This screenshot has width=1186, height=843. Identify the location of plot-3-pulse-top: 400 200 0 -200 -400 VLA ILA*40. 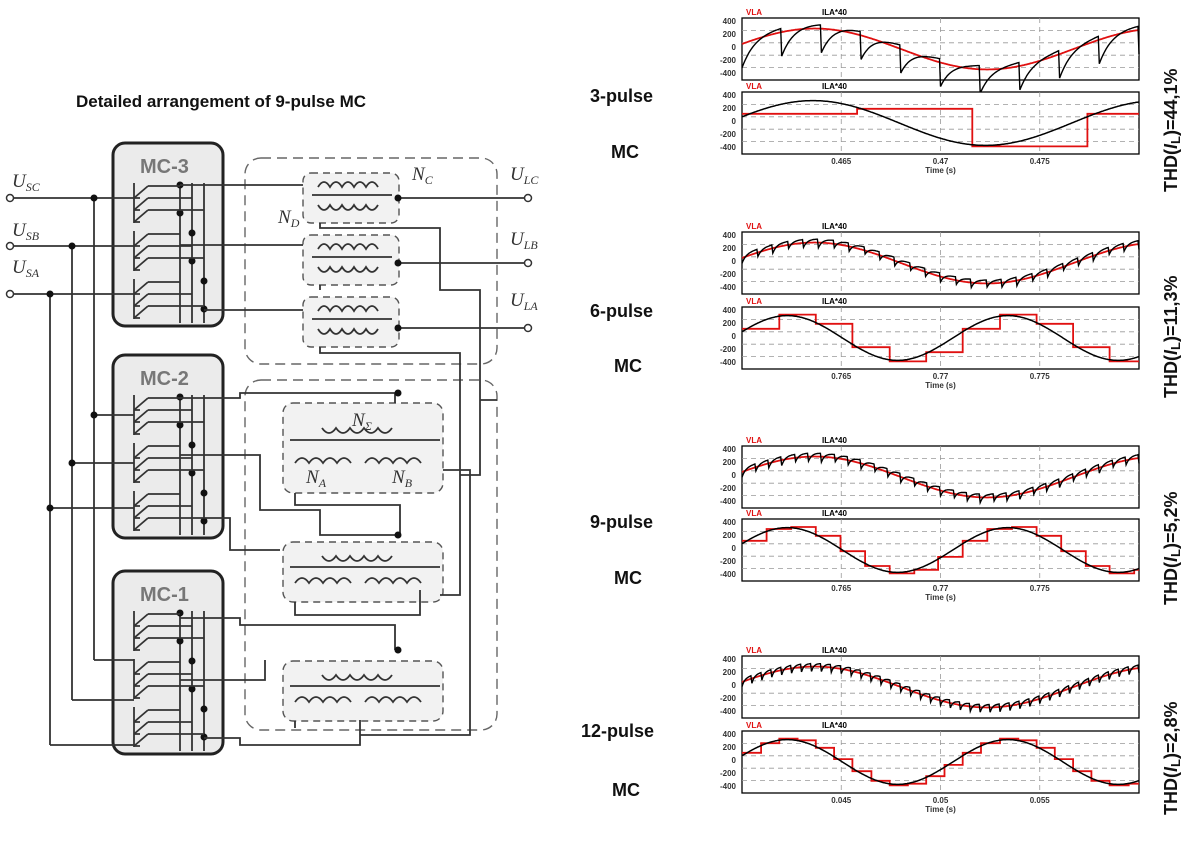
(930, 51).